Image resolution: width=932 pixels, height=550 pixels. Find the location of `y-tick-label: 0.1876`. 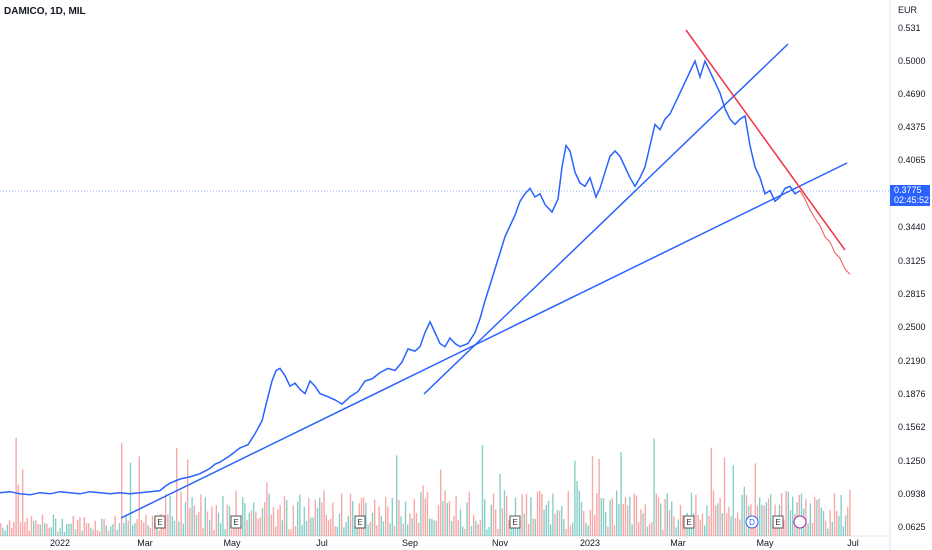

y-tick-label: 0.1876 is located at coordinates (912, 394).